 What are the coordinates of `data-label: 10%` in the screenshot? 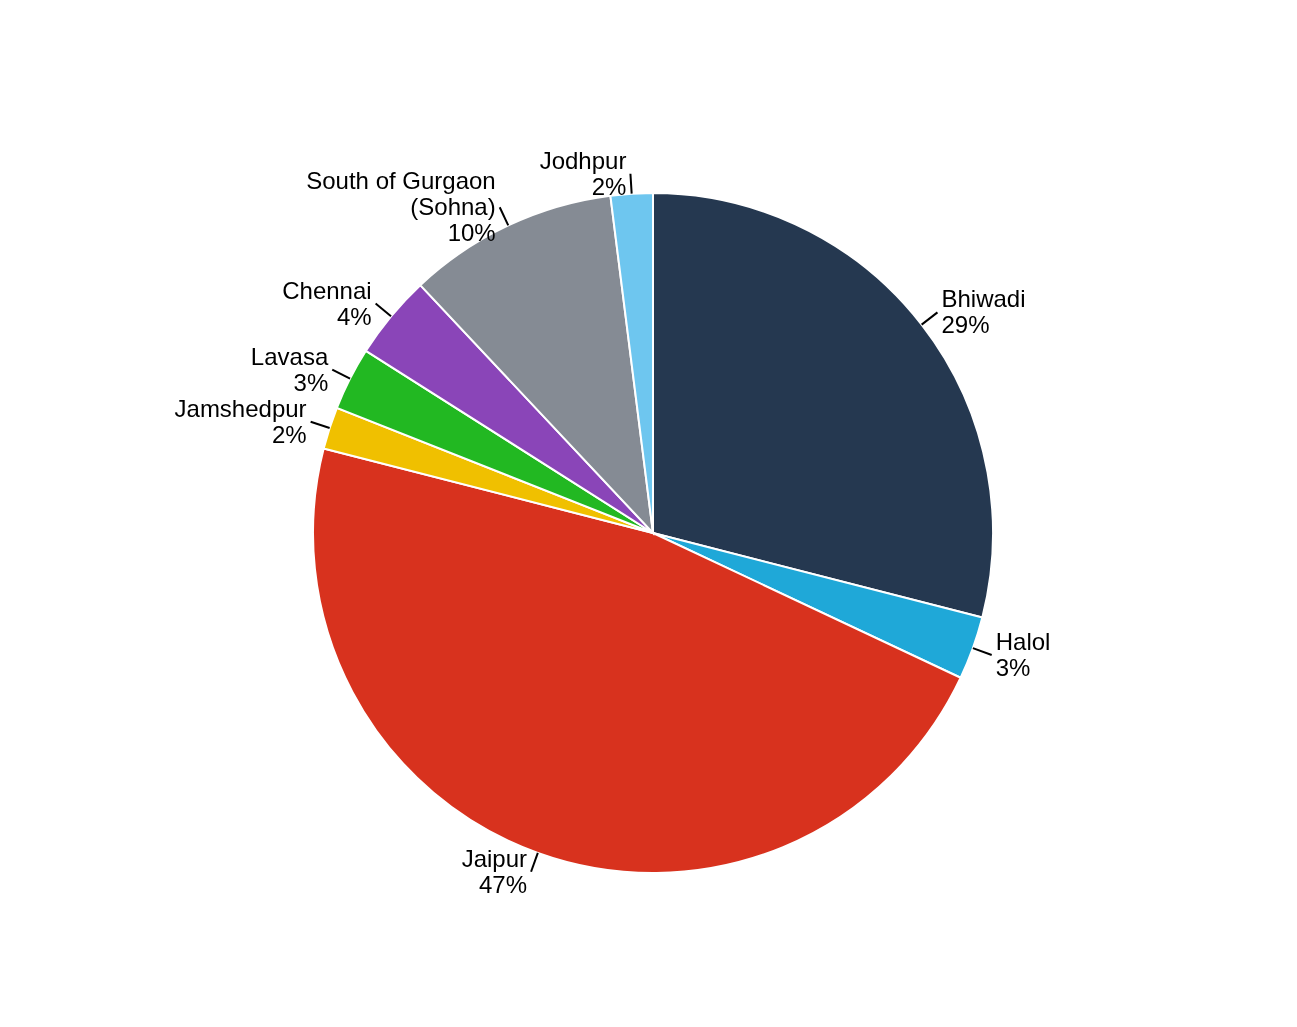 It's located at (471, 233).